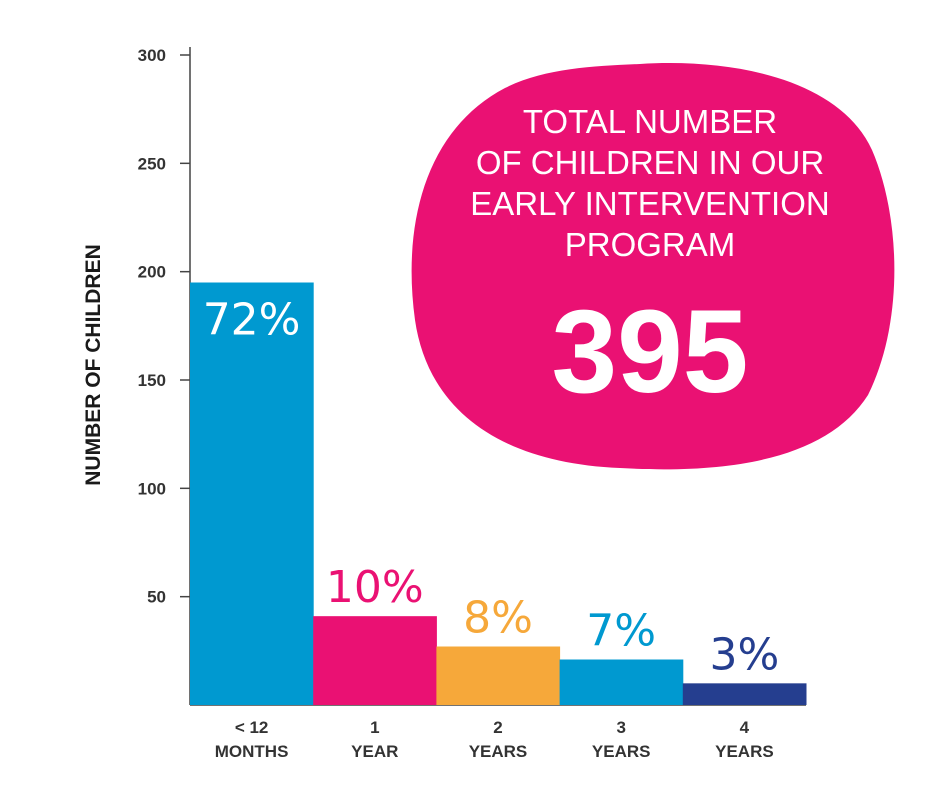 The height and width of the screenshot is (788, 940). I want to click on x-category-label: 4, so click(745, 727).